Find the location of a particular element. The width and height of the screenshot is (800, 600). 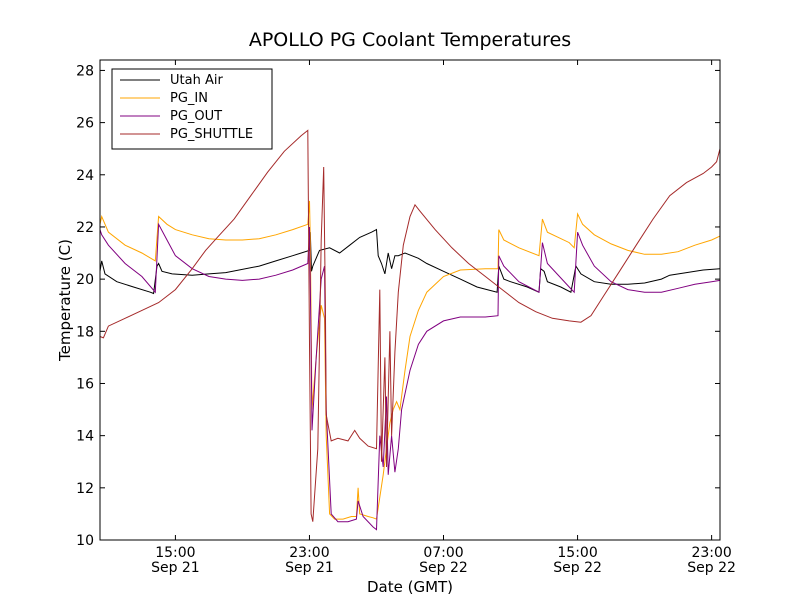

y-tick-label: 14 is located at coordinates (85, 437).